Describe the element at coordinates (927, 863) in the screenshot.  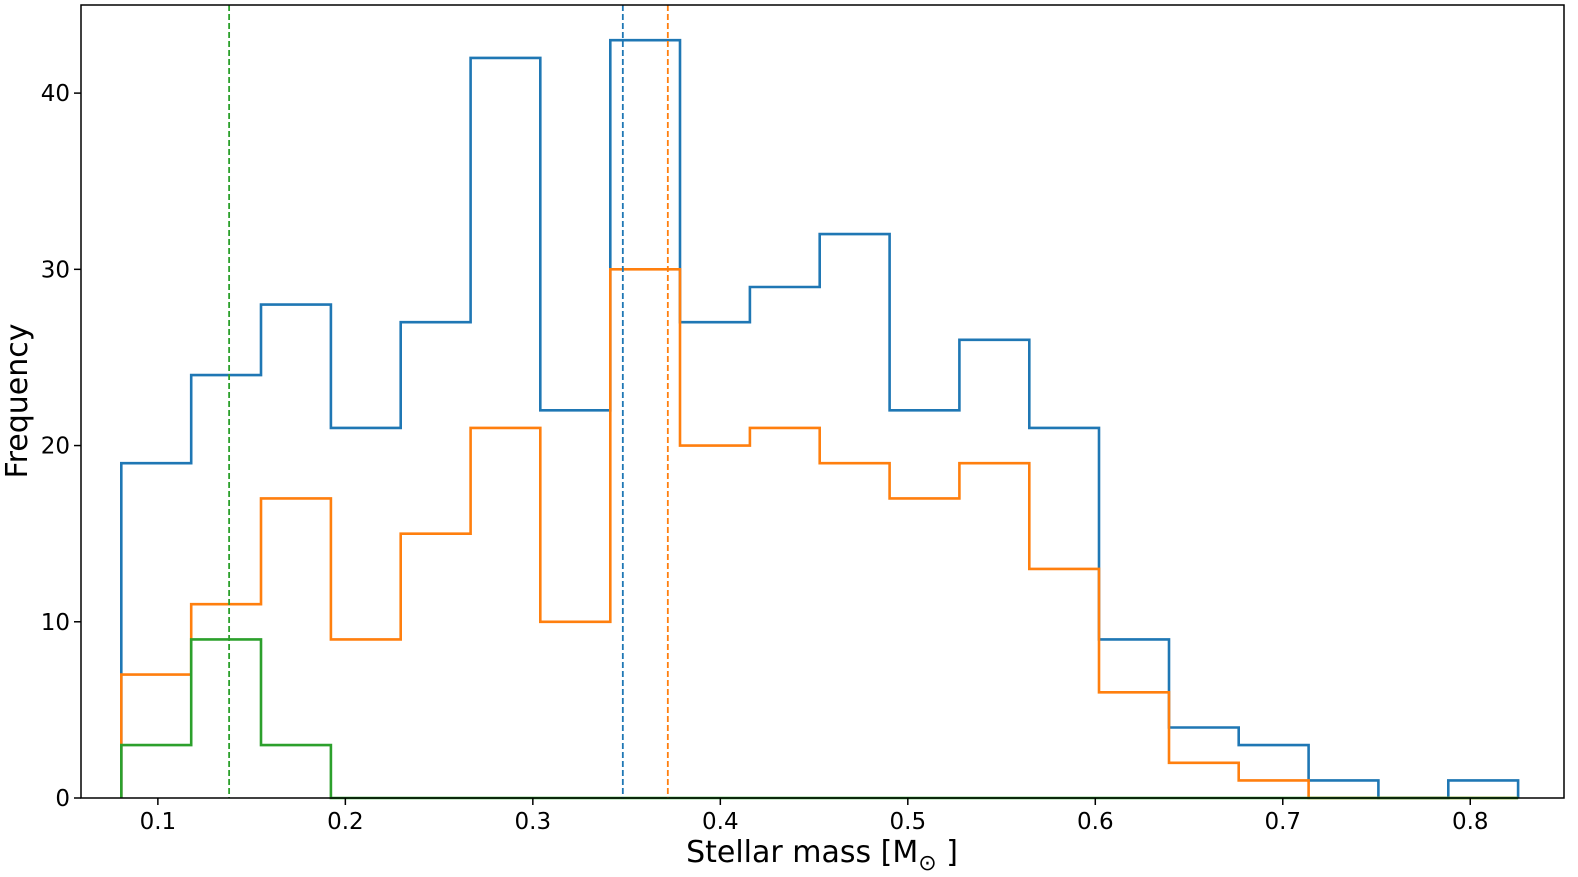
I see `x-axis-label-subscript: ⊙` at that location.